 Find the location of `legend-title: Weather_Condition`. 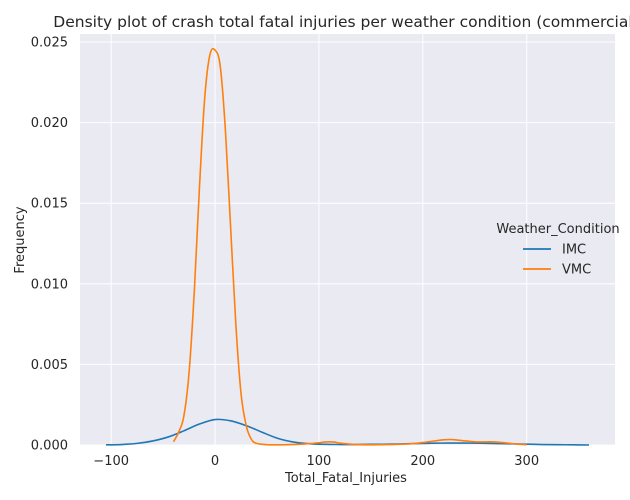

legend-title: Weather_Condition is located at coordinates (557, 229).